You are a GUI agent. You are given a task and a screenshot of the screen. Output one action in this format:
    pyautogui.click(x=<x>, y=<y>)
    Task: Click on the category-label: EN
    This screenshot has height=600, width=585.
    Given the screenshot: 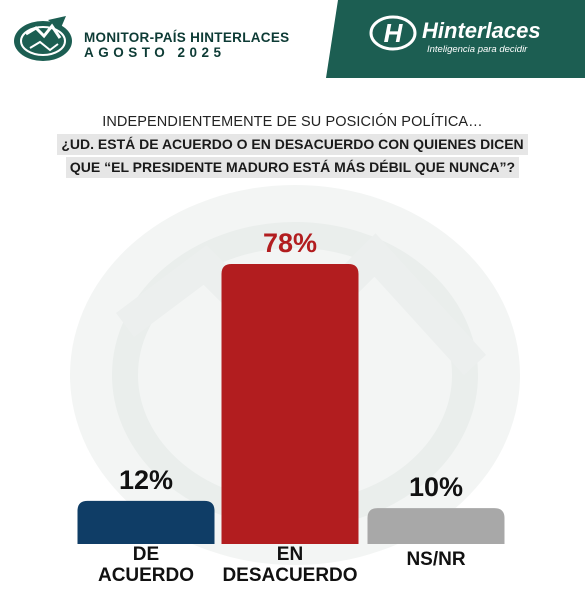 What is the action you would take?
    pyautogui.click(x=290, y=554)
    